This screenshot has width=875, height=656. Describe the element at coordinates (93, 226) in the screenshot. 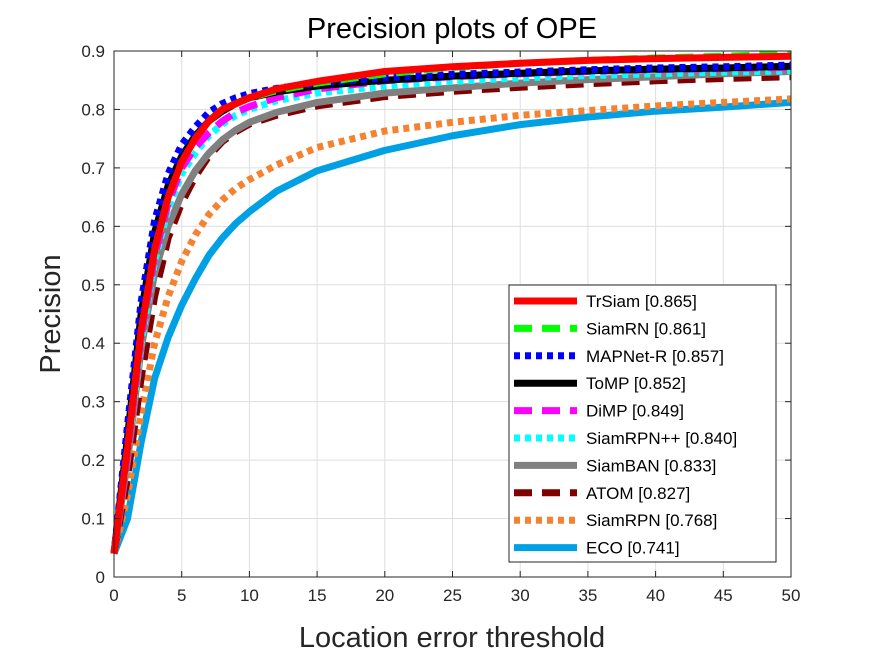

I see `y-tick-label: 0.6` at that location.